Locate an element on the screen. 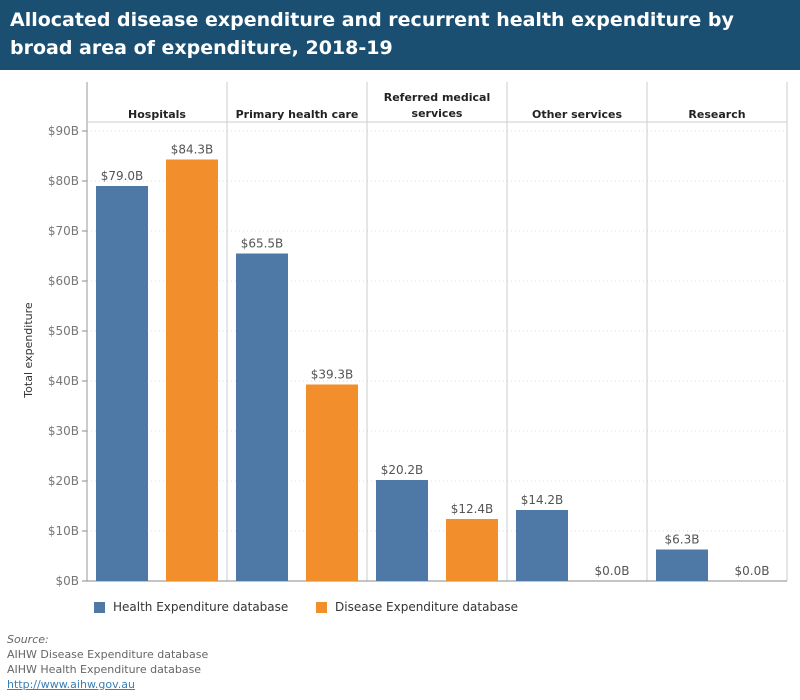 The width and height of the screenshot is (800, 700). data-label: $84.3B is located at coordinates (192, 150).